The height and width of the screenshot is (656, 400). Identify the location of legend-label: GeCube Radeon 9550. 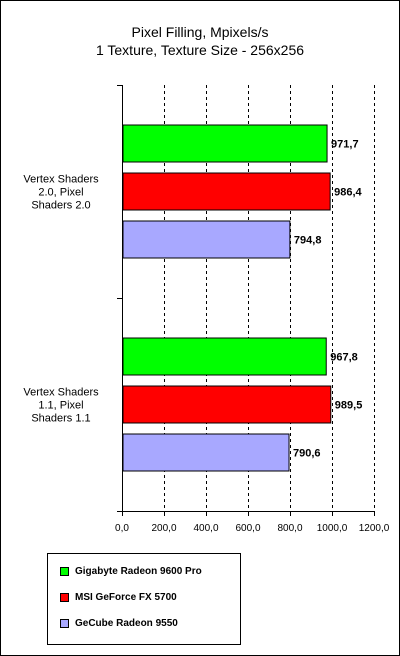
(126, 623).